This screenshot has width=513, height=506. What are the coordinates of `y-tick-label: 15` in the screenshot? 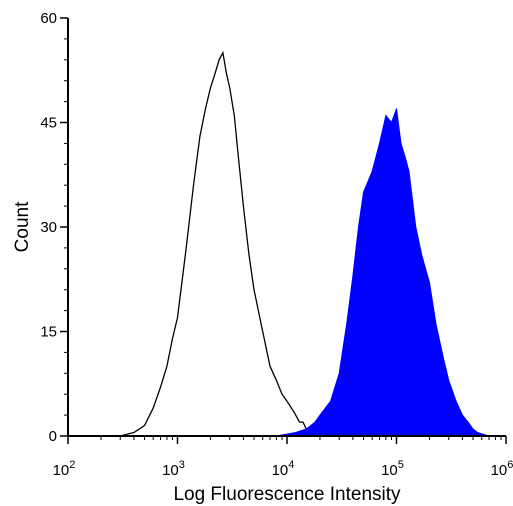 It's located at (48, 332).